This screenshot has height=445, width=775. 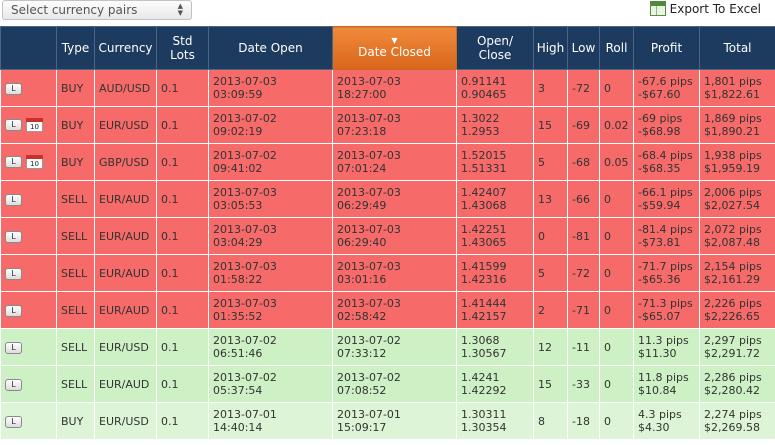 What do you see at coordinates (583, 88) in the screenshot?
I see `cell-low: -72` at bounding box center [583, 88].